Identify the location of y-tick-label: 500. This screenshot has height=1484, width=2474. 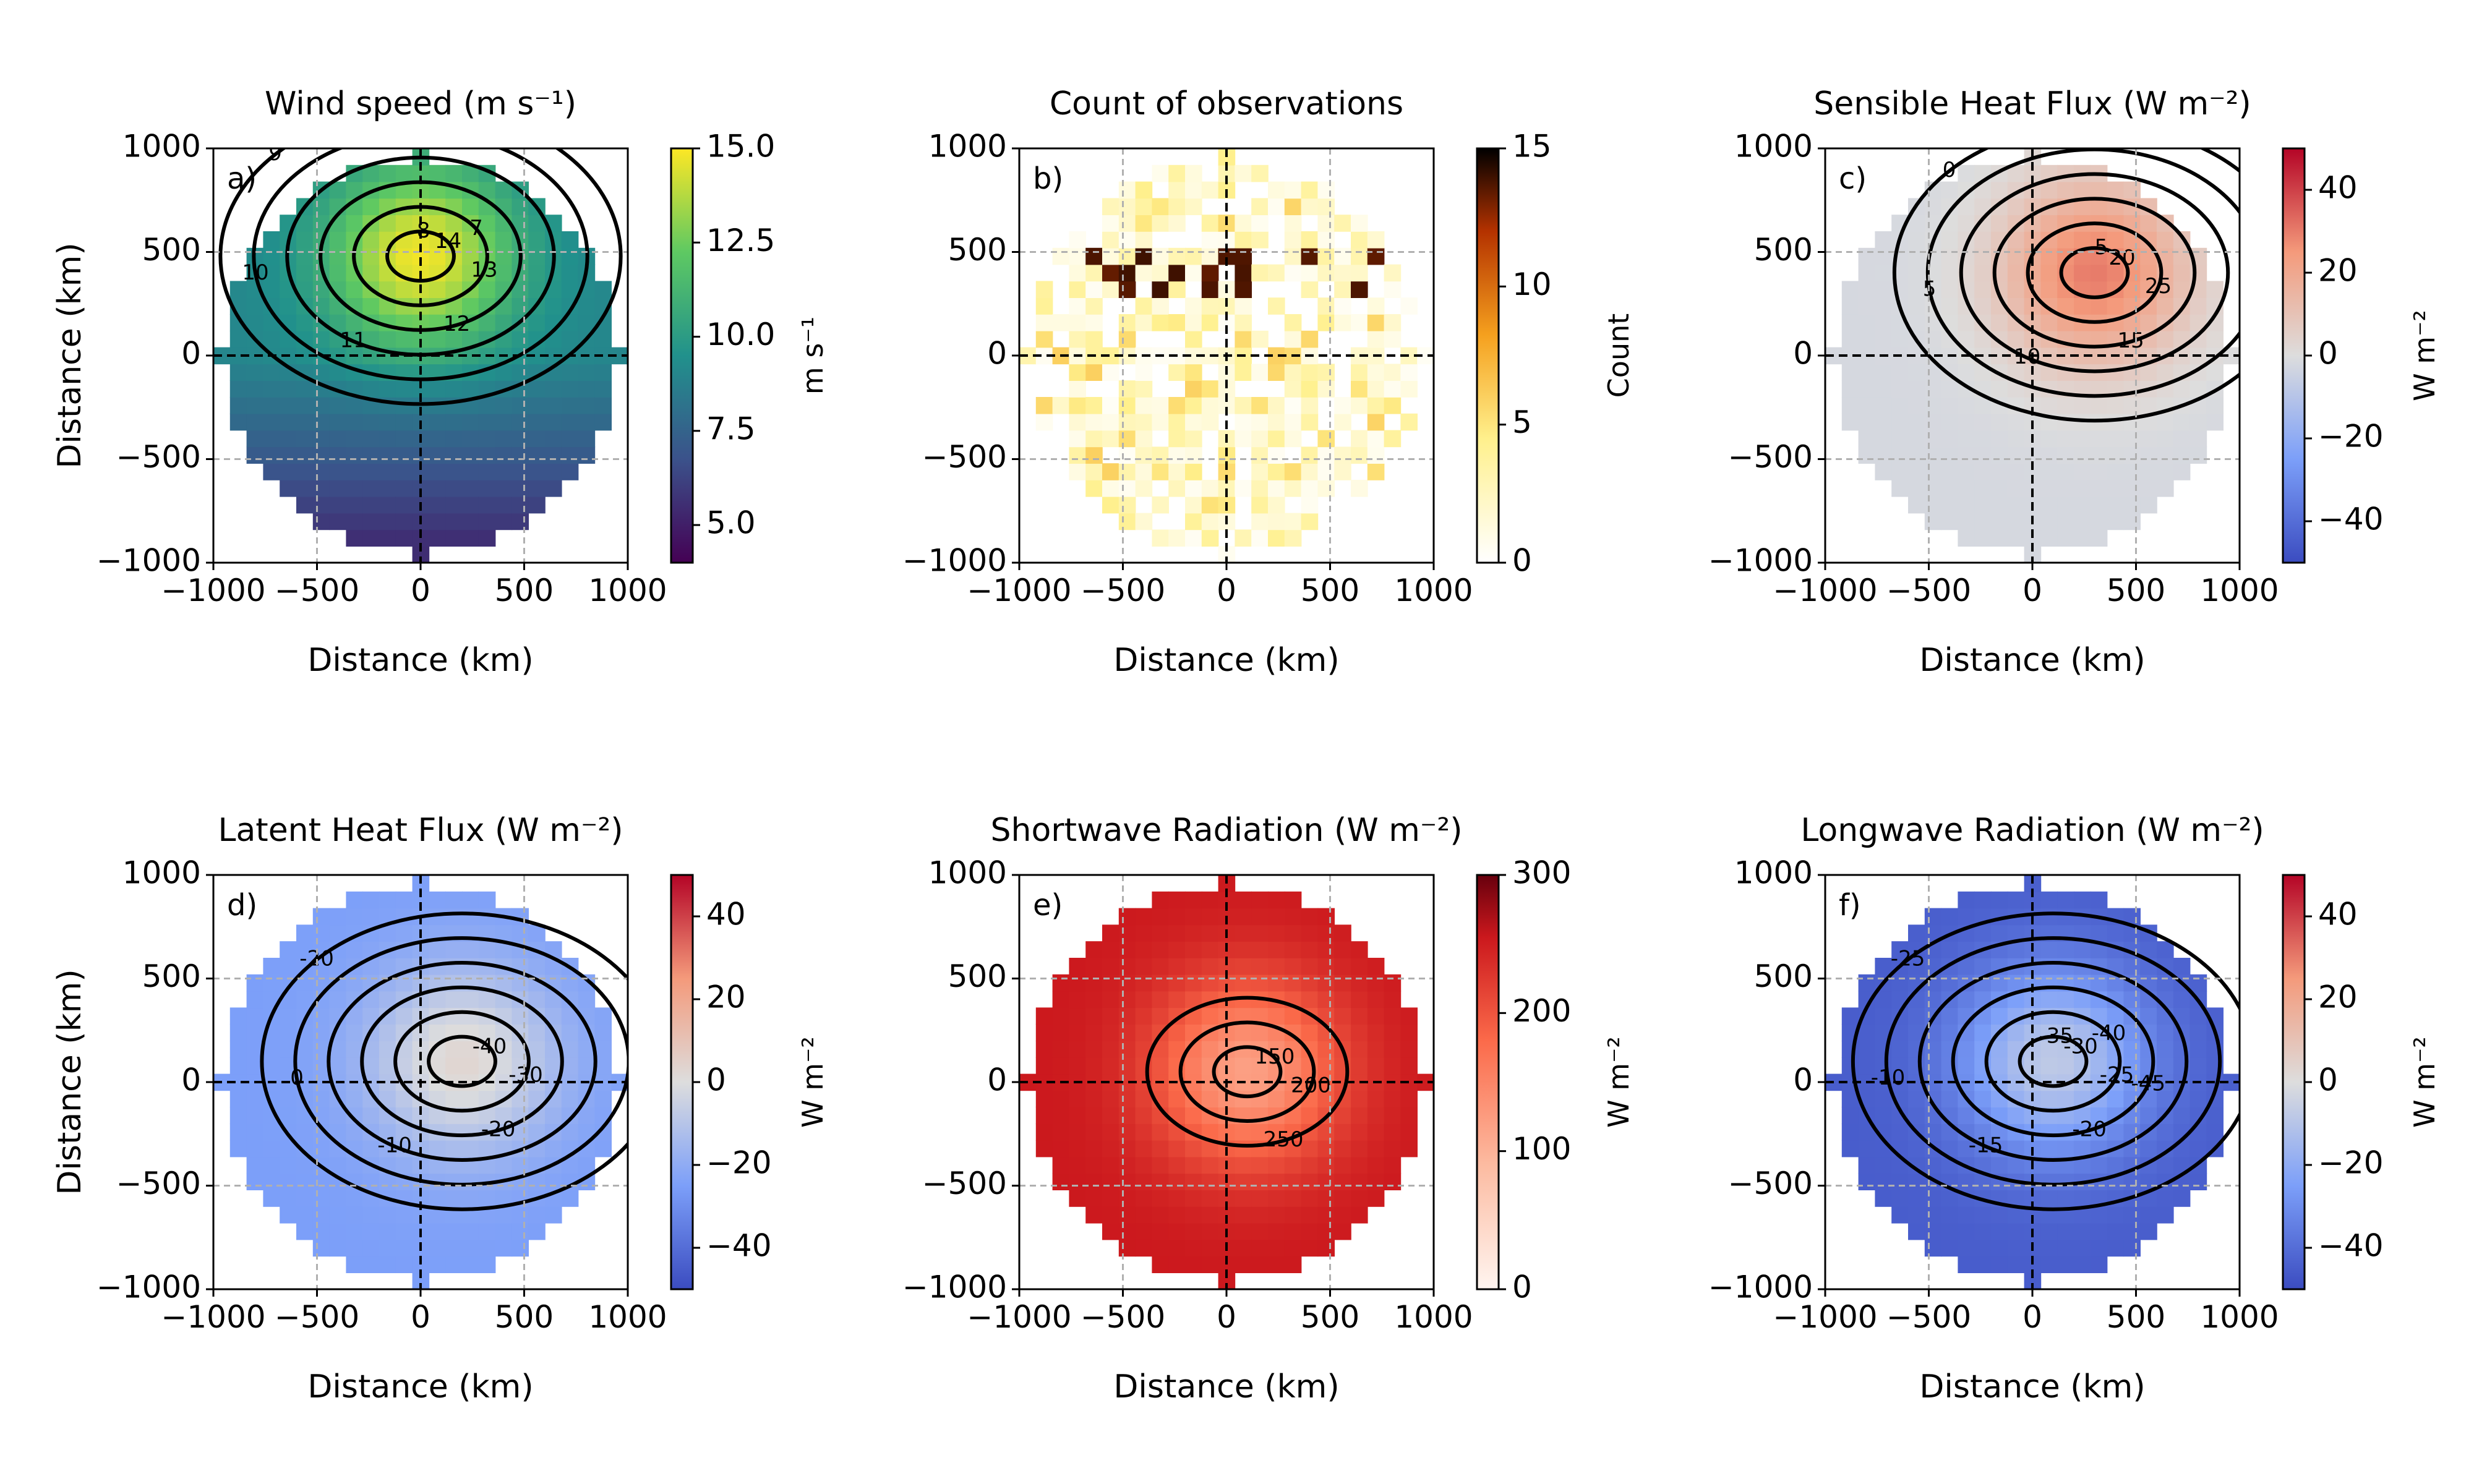
(977, 250).